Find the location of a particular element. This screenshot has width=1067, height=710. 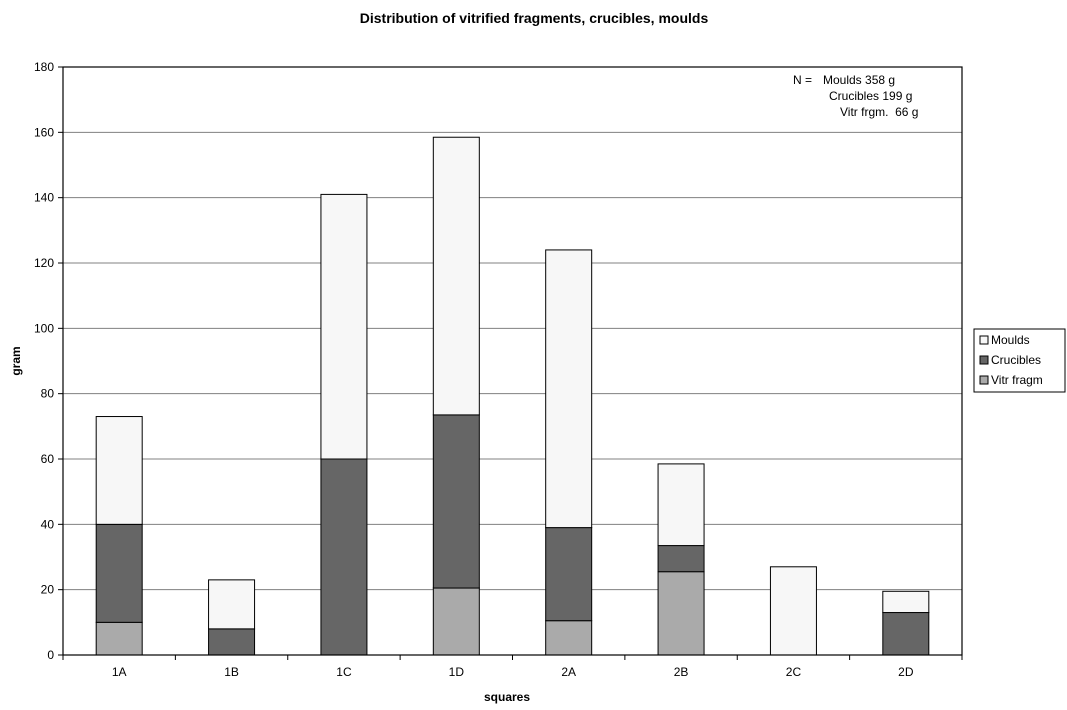

legend-frame is located at coordinates (1019, 360).